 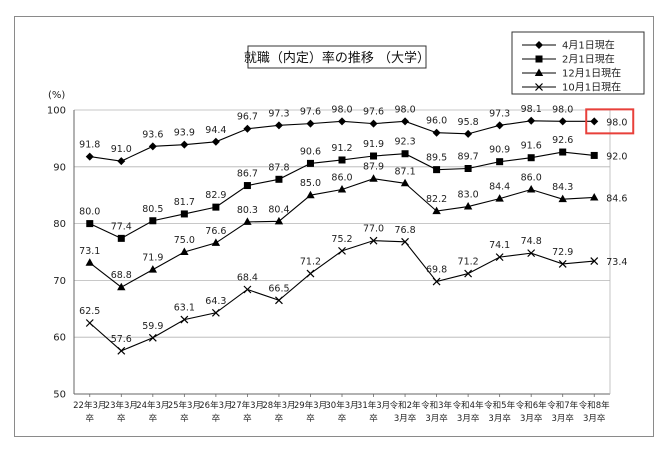 What do you see at coordinates (616, 156) in the screenshot?
I see `data-label: 92.0` at bounding box center [616, 156].